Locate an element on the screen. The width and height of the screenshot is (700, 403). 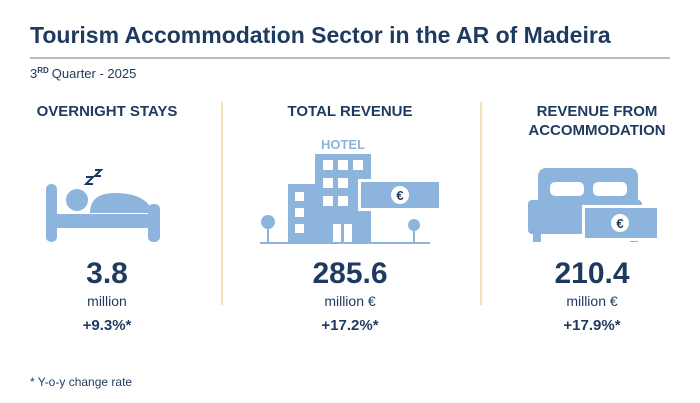
subtitle-text: Quarter - 2025 is located at coordinates (94, 73).